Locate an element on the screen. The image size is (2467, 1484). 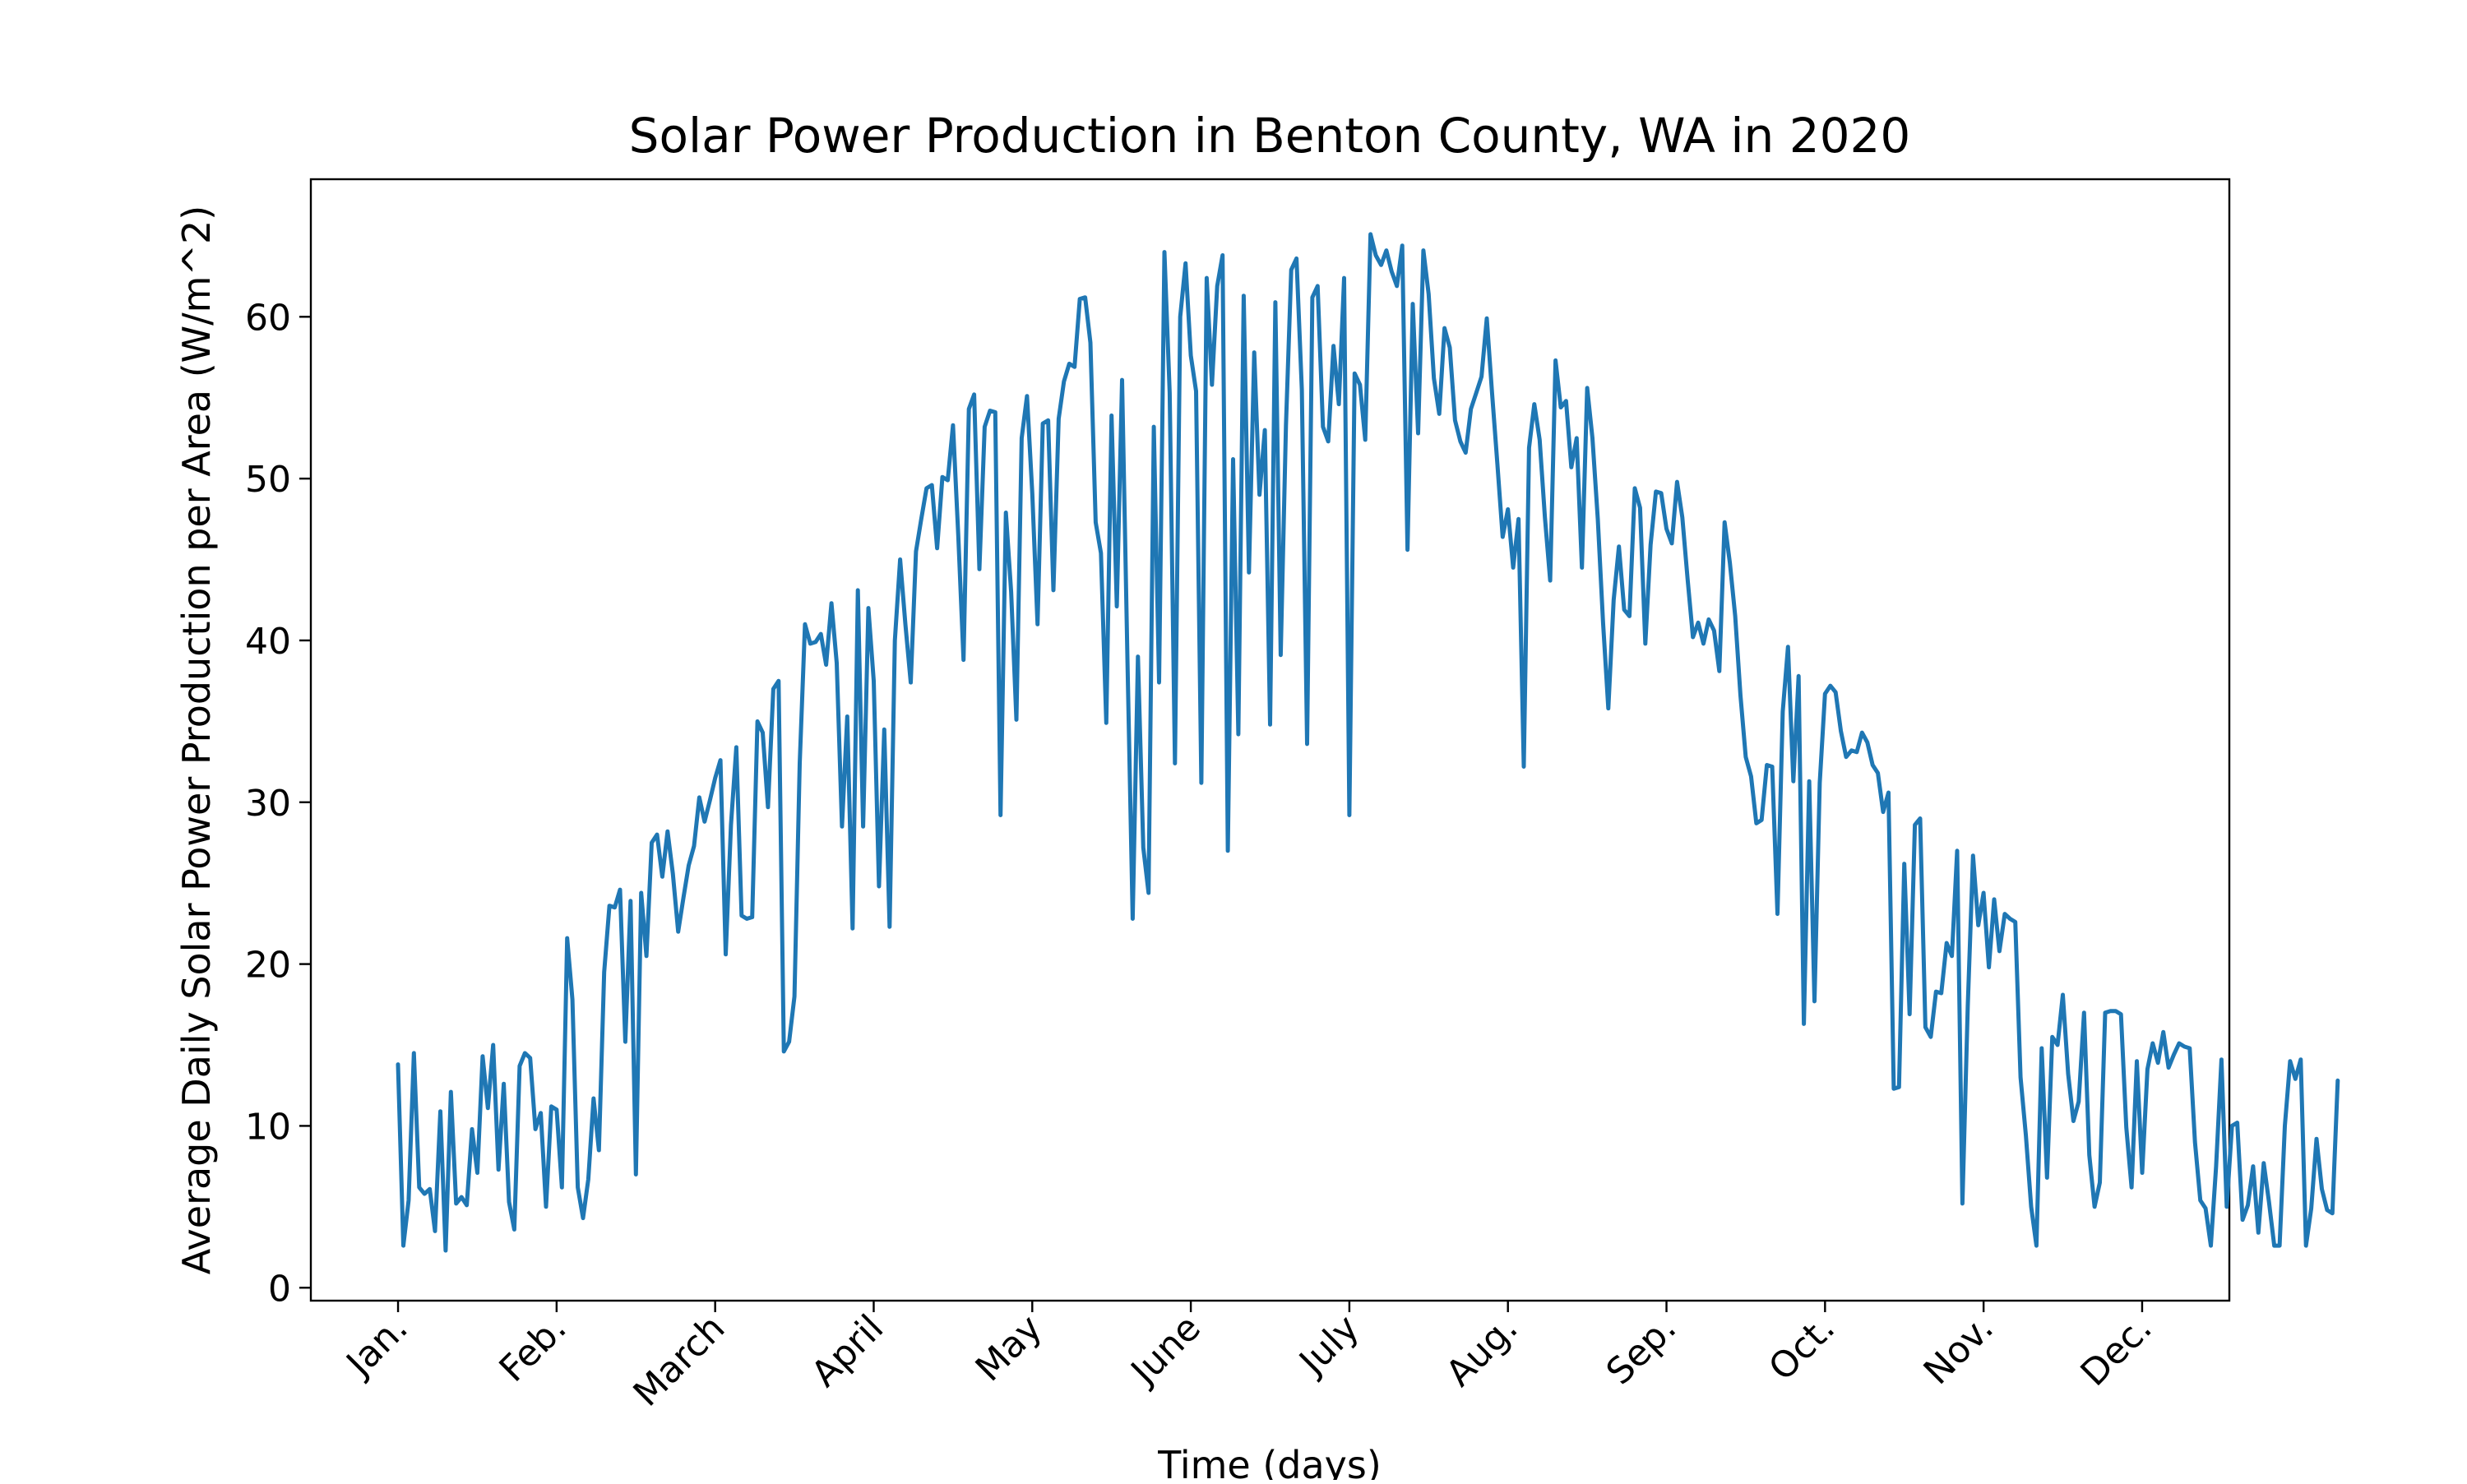
y-tick-label: 40 is located at coordinates (268, 642).